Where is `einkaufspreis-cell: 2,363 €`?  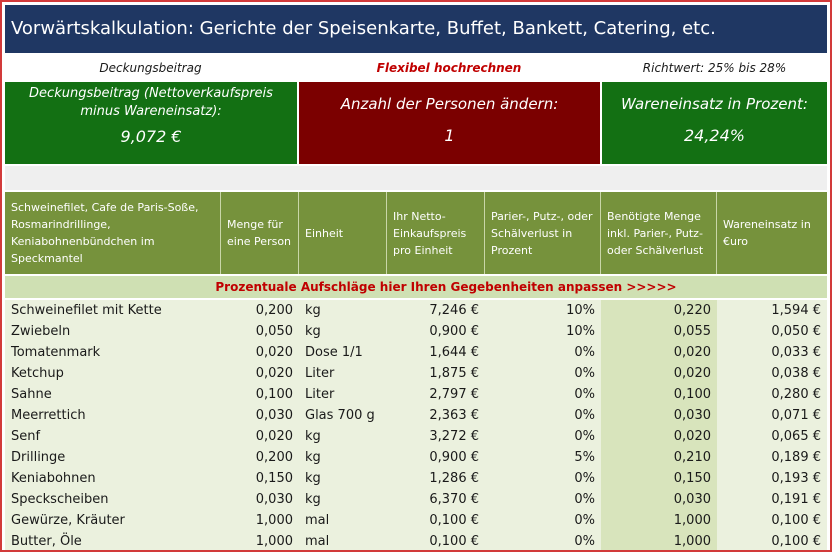
einkaufspreis-cell: 2,363 € is located at coordinates (436, 415).